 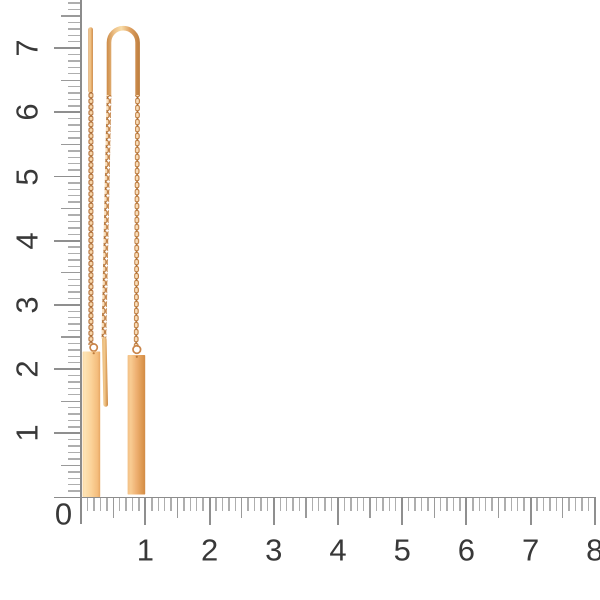 What do you see at coordinates (27, 241) in the screenshot?
I see `v-ruler-label-4: 4` at bounding box center [27, 241].